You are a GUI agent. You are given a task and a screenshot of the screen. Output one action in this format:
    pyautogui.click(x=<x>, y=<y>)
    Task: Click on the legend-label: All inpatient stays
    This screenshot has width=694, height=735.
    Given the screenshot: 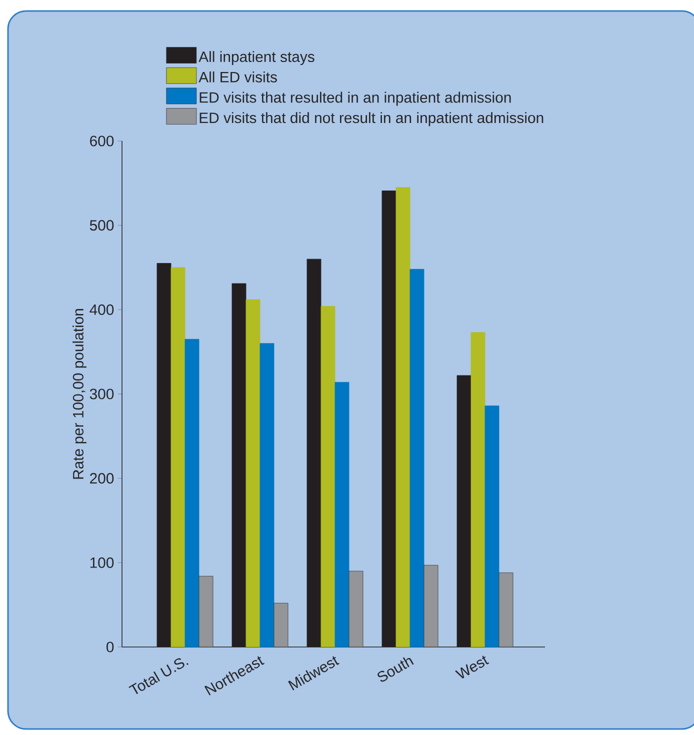 What is the action you would take?
    pyautogui.click(x=256, y=58)
    